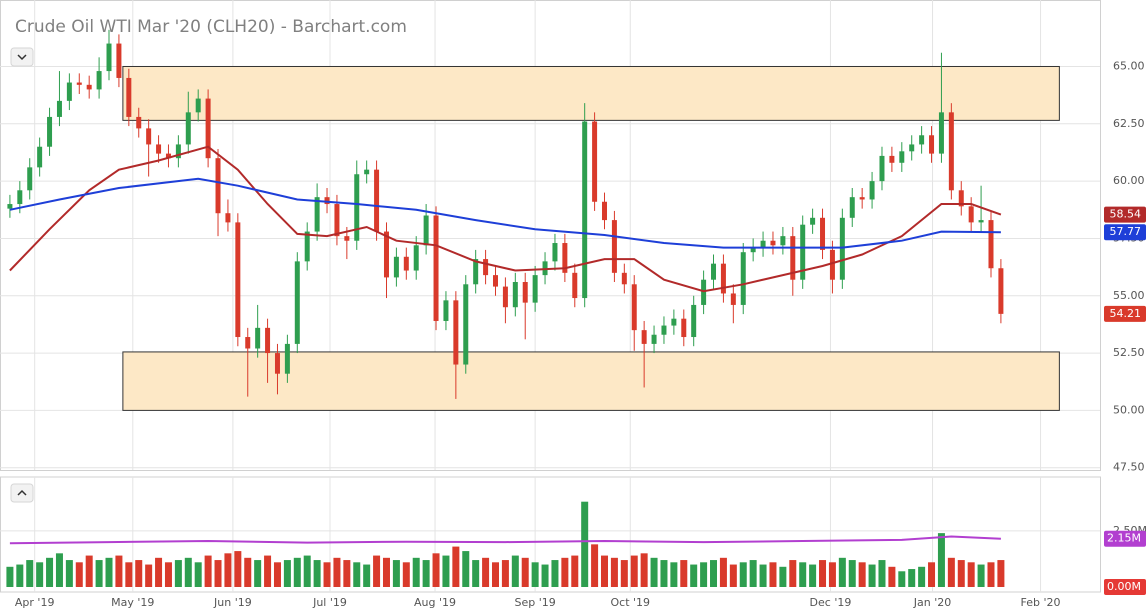 This screenshot has width=1148, height=611. I want to click on x-tick-label: Feb '20, so click(1041, 602).